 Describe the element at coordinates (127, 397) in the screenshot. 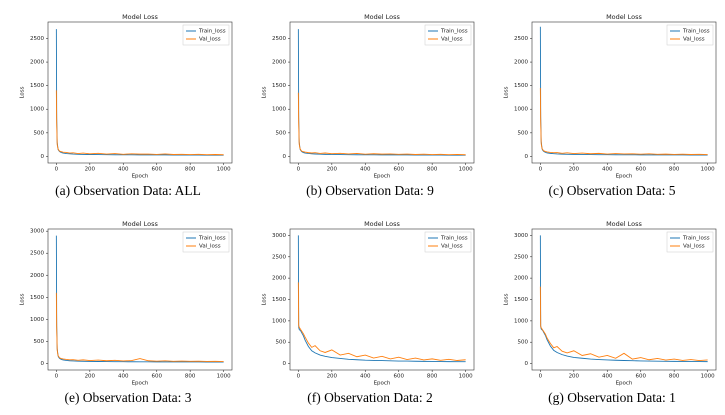

I see `caption: (e) Observation Data: 3` at that location.